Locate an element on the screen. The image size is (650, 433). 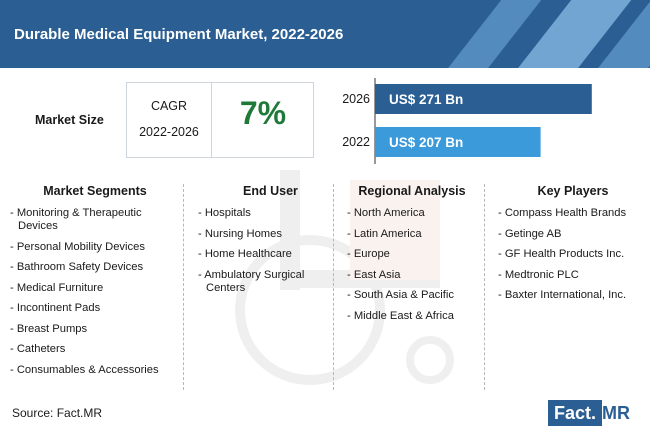
bar-value-label: US$ 207 Bn is located at coordinates (426, 142).